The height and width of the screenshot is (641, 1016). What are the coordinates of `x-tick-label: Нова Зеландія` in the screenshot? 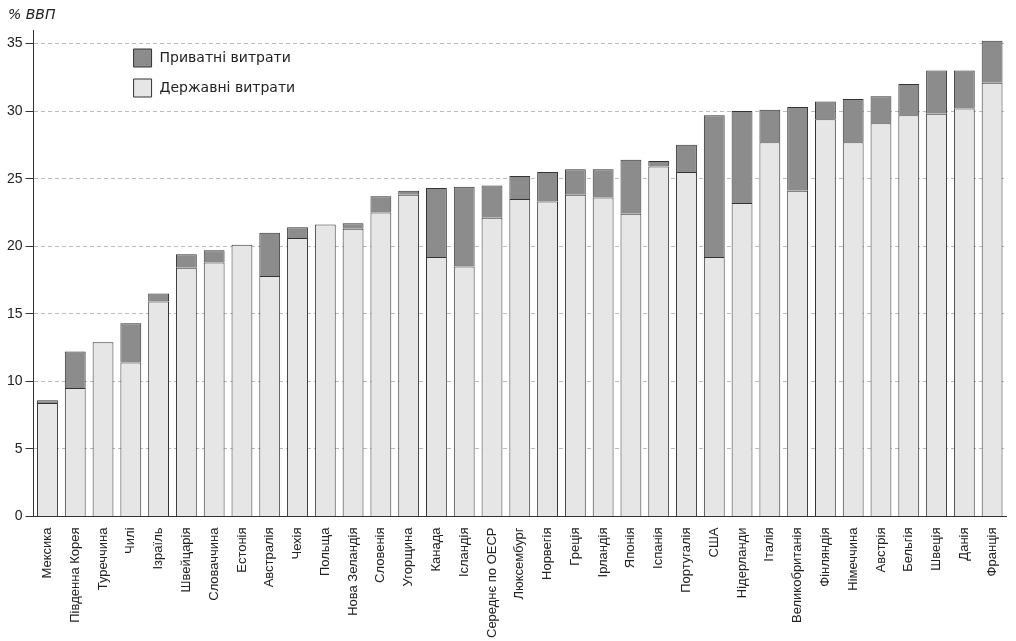 It's located at (352, 571).